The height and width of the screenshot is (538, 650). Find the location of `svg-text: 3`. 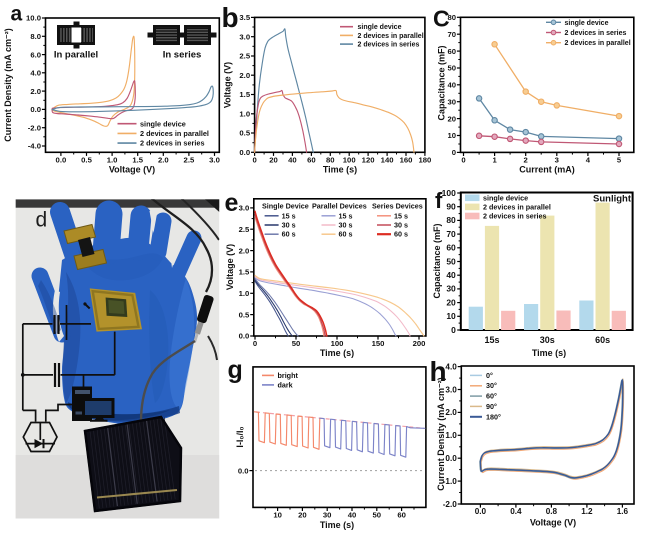

svg-text: 3 is located at coordinates (557, 159).